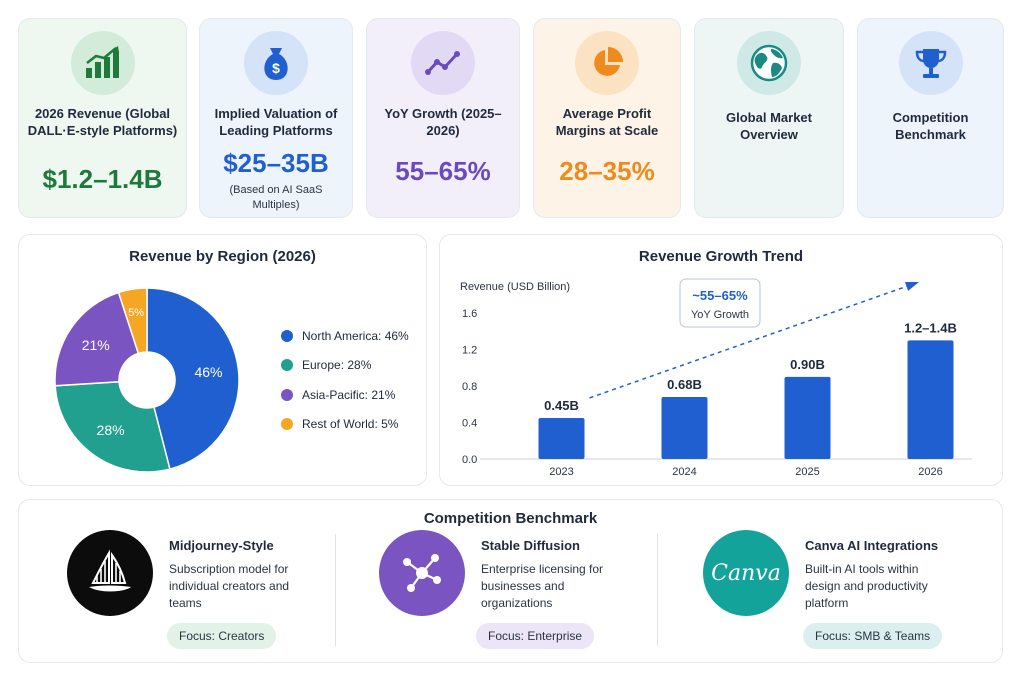 The width and height of the screenshot is (1024, 683). I want to click on canva-logo-text: Canva, so click(746, 573).